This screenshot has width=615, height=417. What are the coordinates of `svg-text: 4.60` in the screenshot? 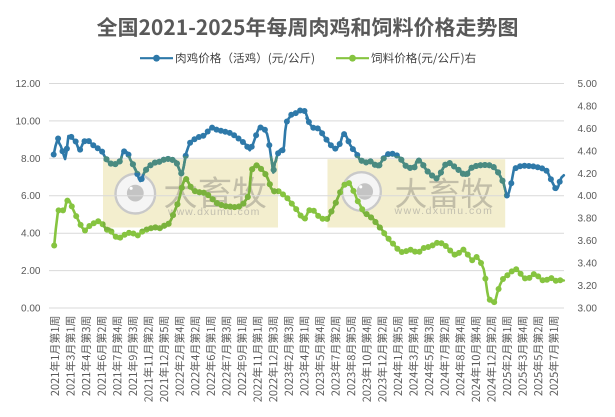 It's located at (588, 129).